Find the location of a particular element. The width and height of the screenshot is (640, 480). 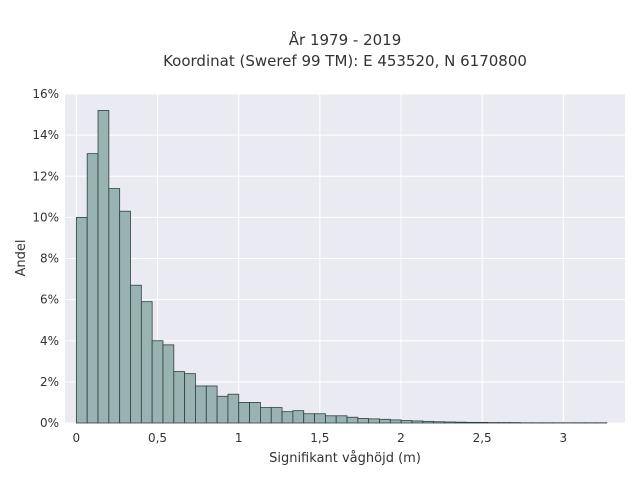

y-tick-label: 16% is located at coordinates (45, 94).